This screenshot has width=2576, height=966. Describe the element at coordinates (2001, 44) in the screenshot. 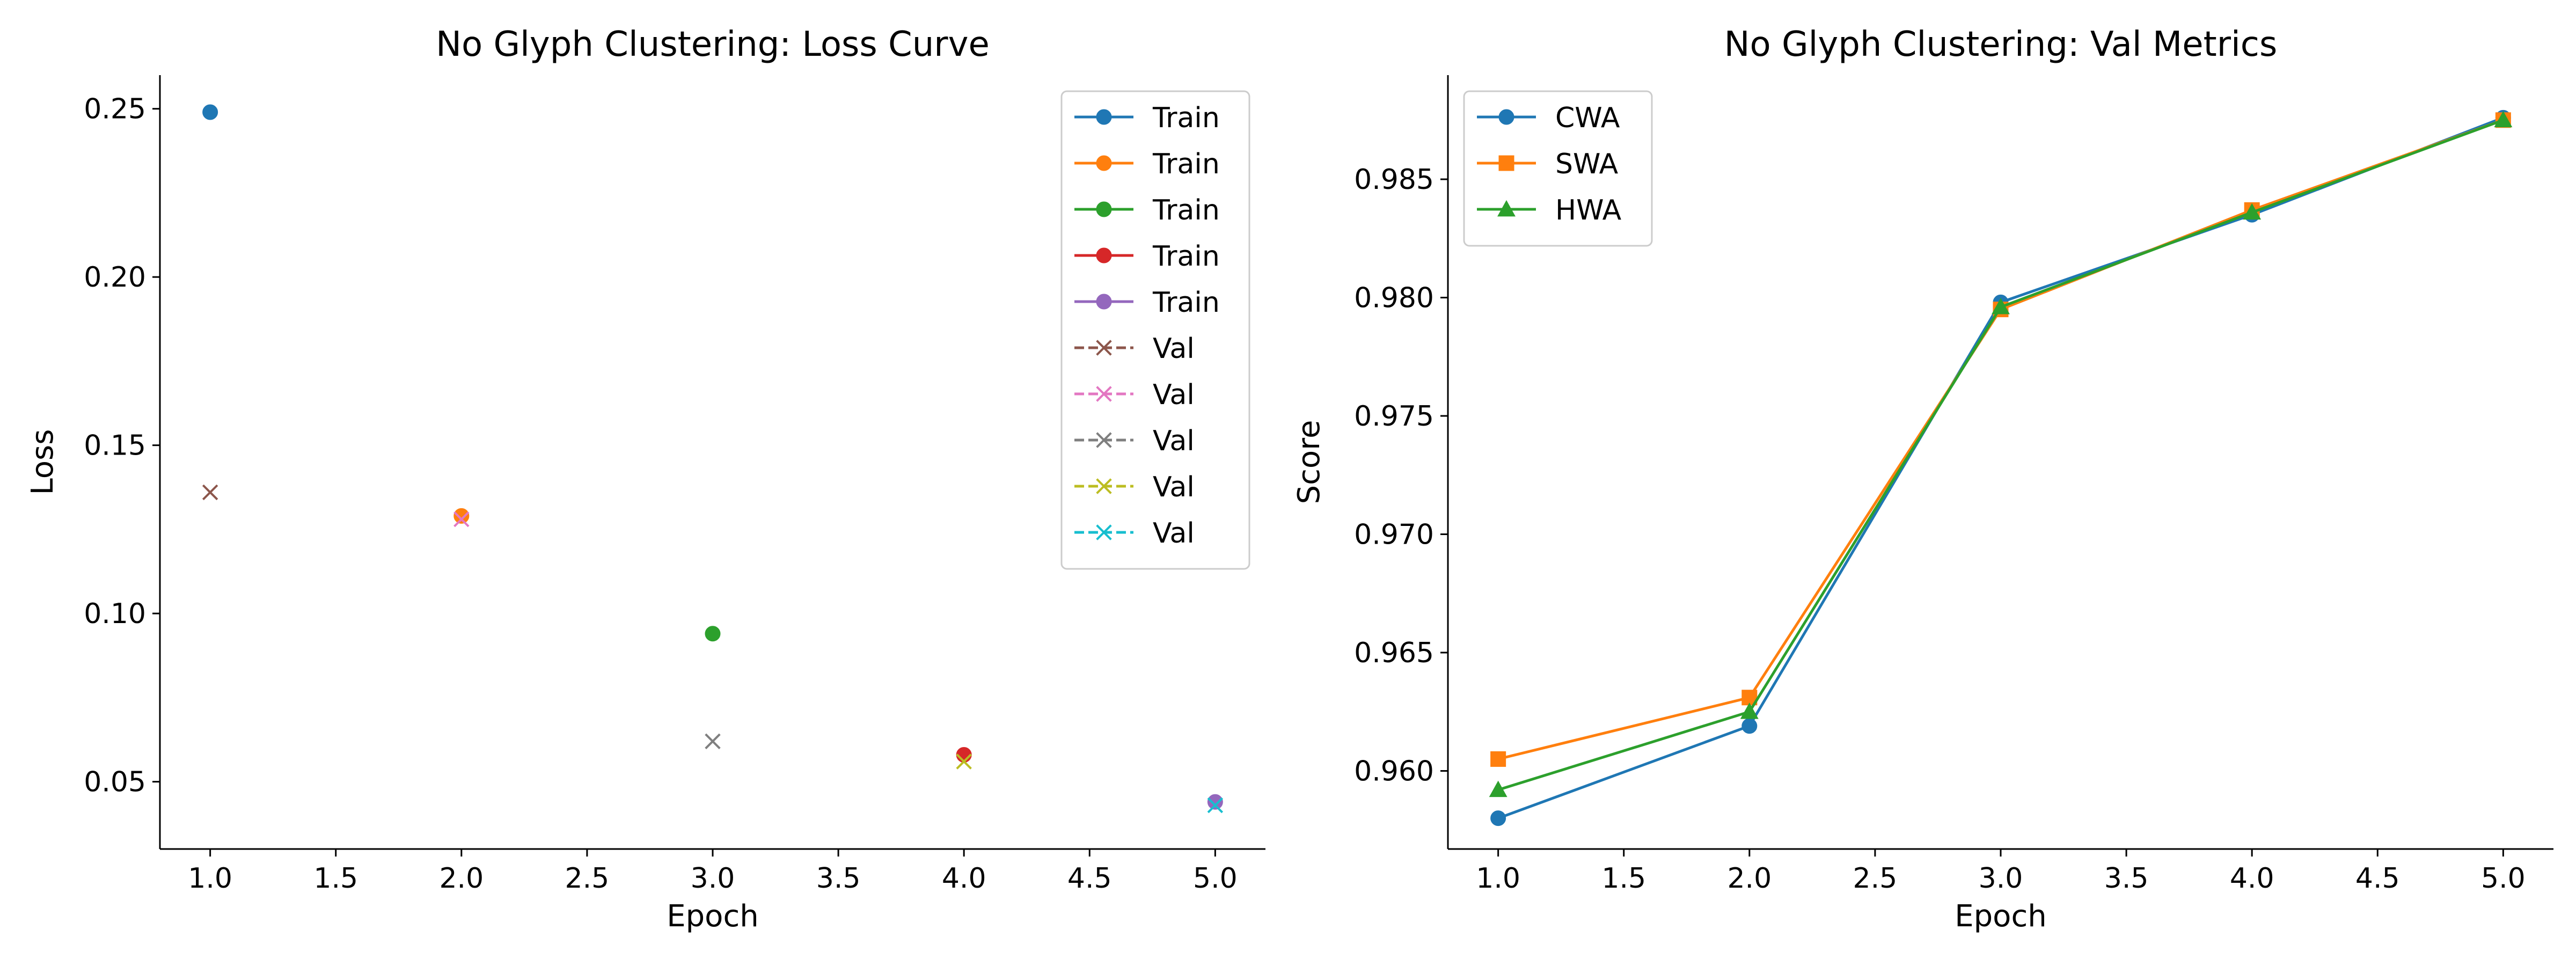

I see `chart-title: No Glyph Clustering: Val Metrics` at that location.